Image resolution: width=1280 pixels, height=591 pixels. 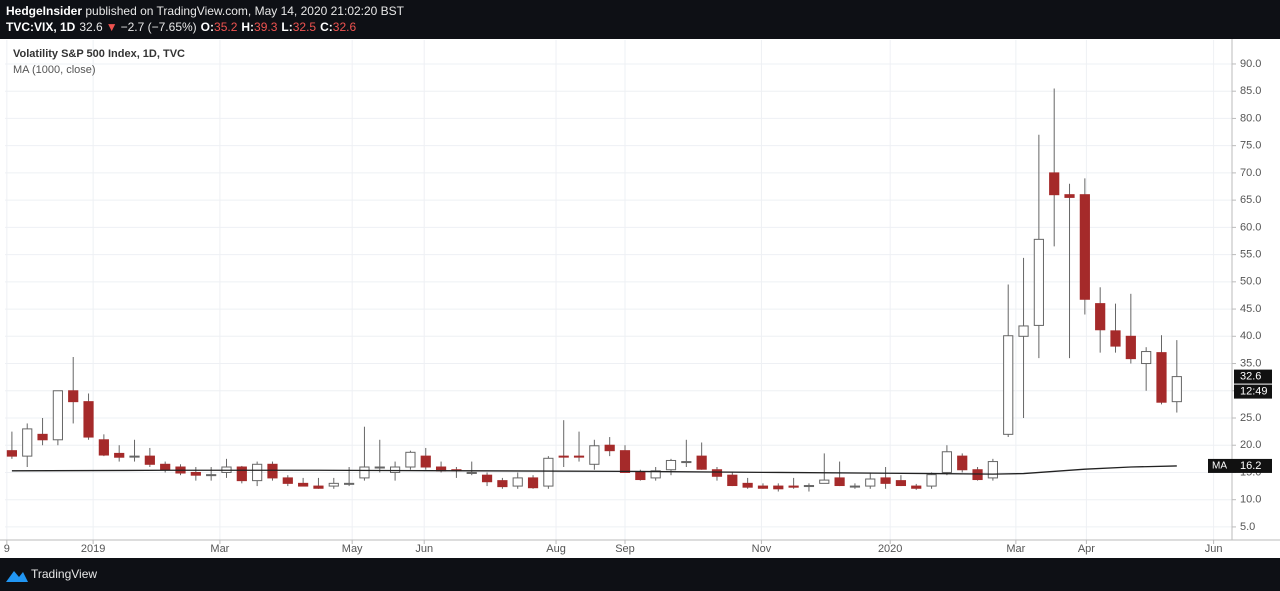 What do you see at coordinates (1250, 118) in the screenshot?
I see `y-tick-label: 80.0` at bounding box center [1250, 118].